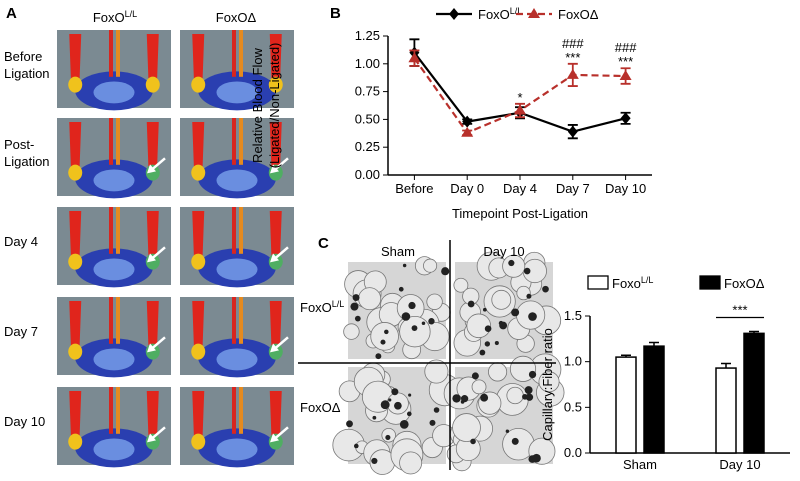 This screenshot has height=481, width=800. Describe the element at coordinates (236, 17) in the screenshot. I see `column-header: FoxOΔ` at that location.